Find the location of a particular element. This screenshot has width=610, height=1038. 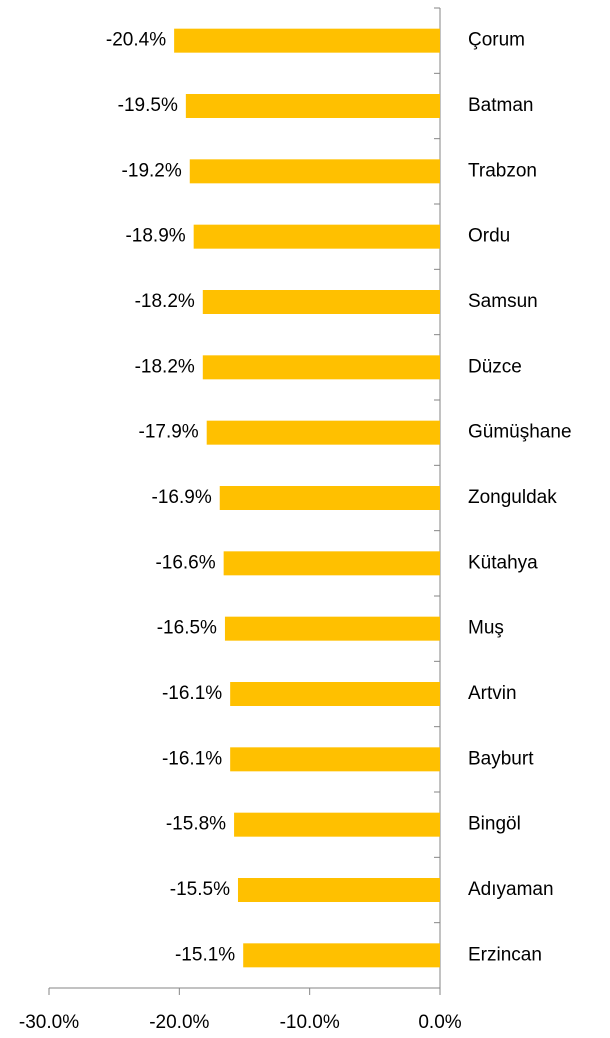

data-label: -16.9% is located at coordinates (182, 497).